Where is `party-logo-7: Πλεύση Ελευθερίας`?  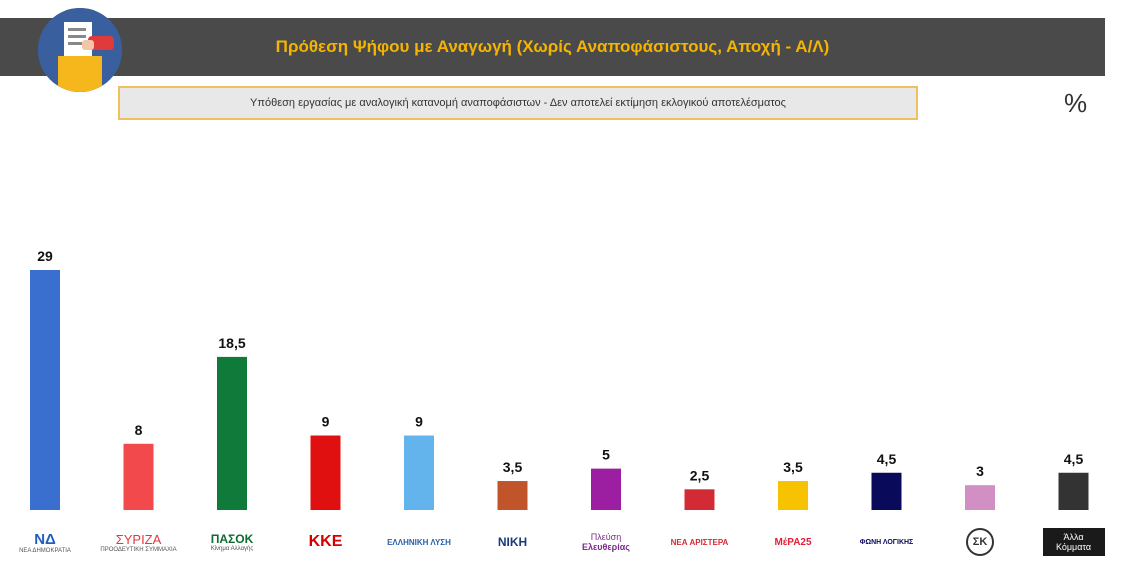 party-logo-7: Πλεύση Ελευθερίας is located at coordinates (606, 542).